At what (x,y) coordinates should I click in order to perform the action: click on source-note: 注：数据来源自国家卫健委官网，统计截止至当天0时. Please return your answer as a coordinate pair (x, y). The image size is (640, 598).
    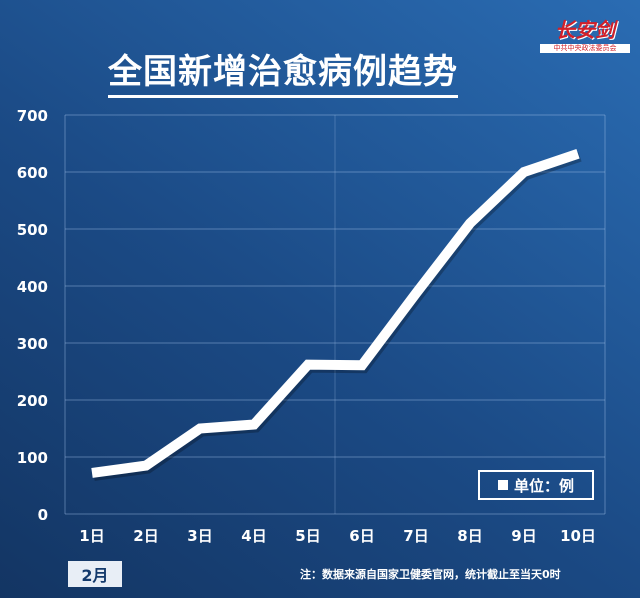
    Looking at the image, I should click on (430, 574).